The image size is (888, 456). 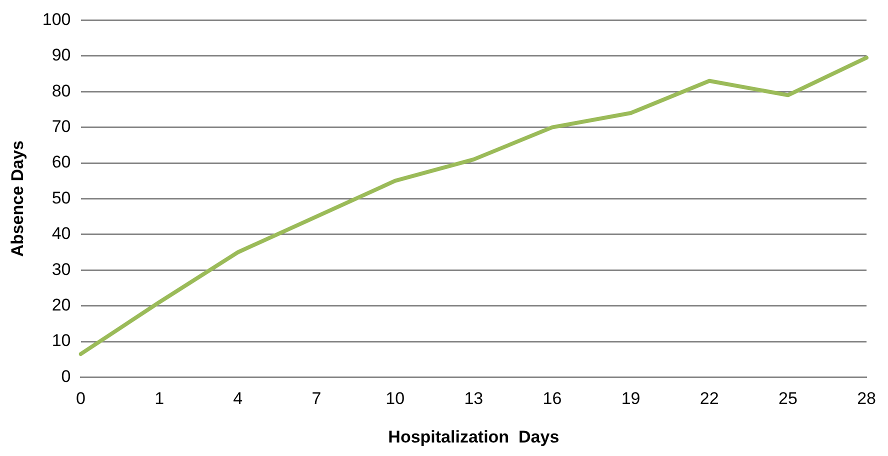 I want to click on y-tick-label: 10, so click(x=61, y=340).